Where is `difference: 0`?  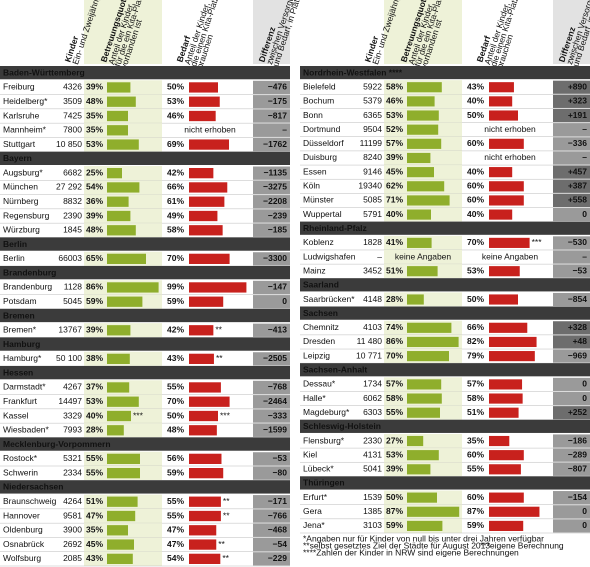
difference: 0 is located at coordinates (584, 214).